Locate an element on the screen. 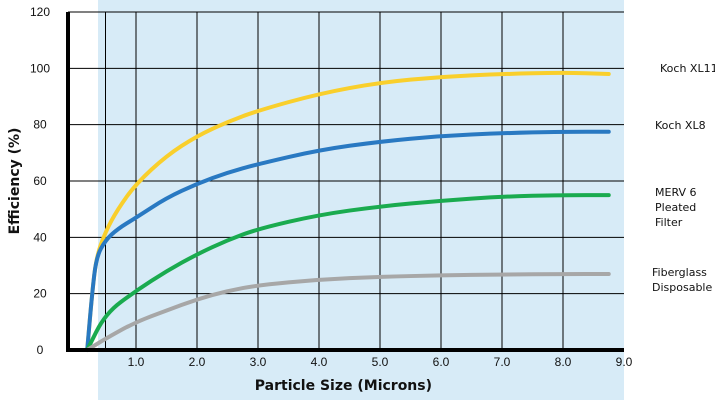  series-label-koch-xl11: Koch XL11 is located at coordinates (687, 68).